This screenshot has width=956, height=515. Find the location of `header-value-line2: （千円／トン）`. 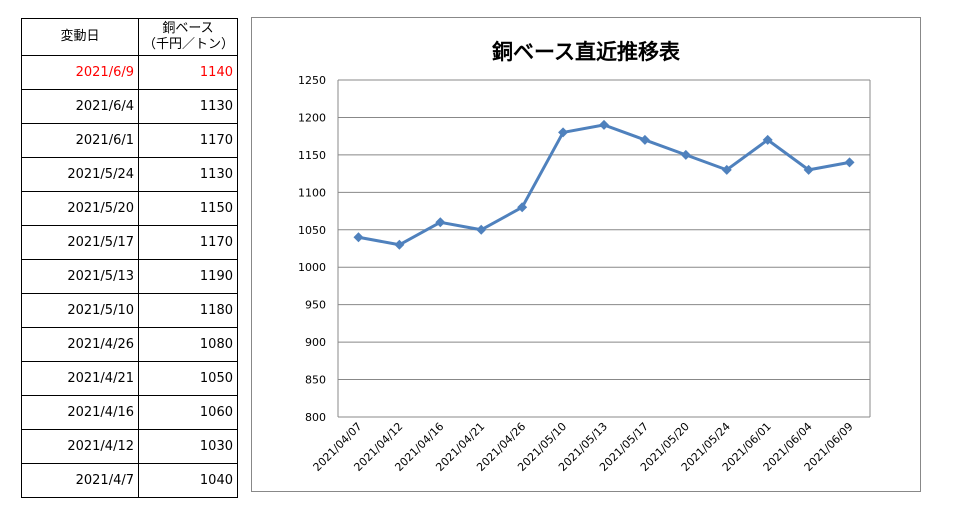

header-value-line2: （千円／トン） is located at coordinates (189, 44).